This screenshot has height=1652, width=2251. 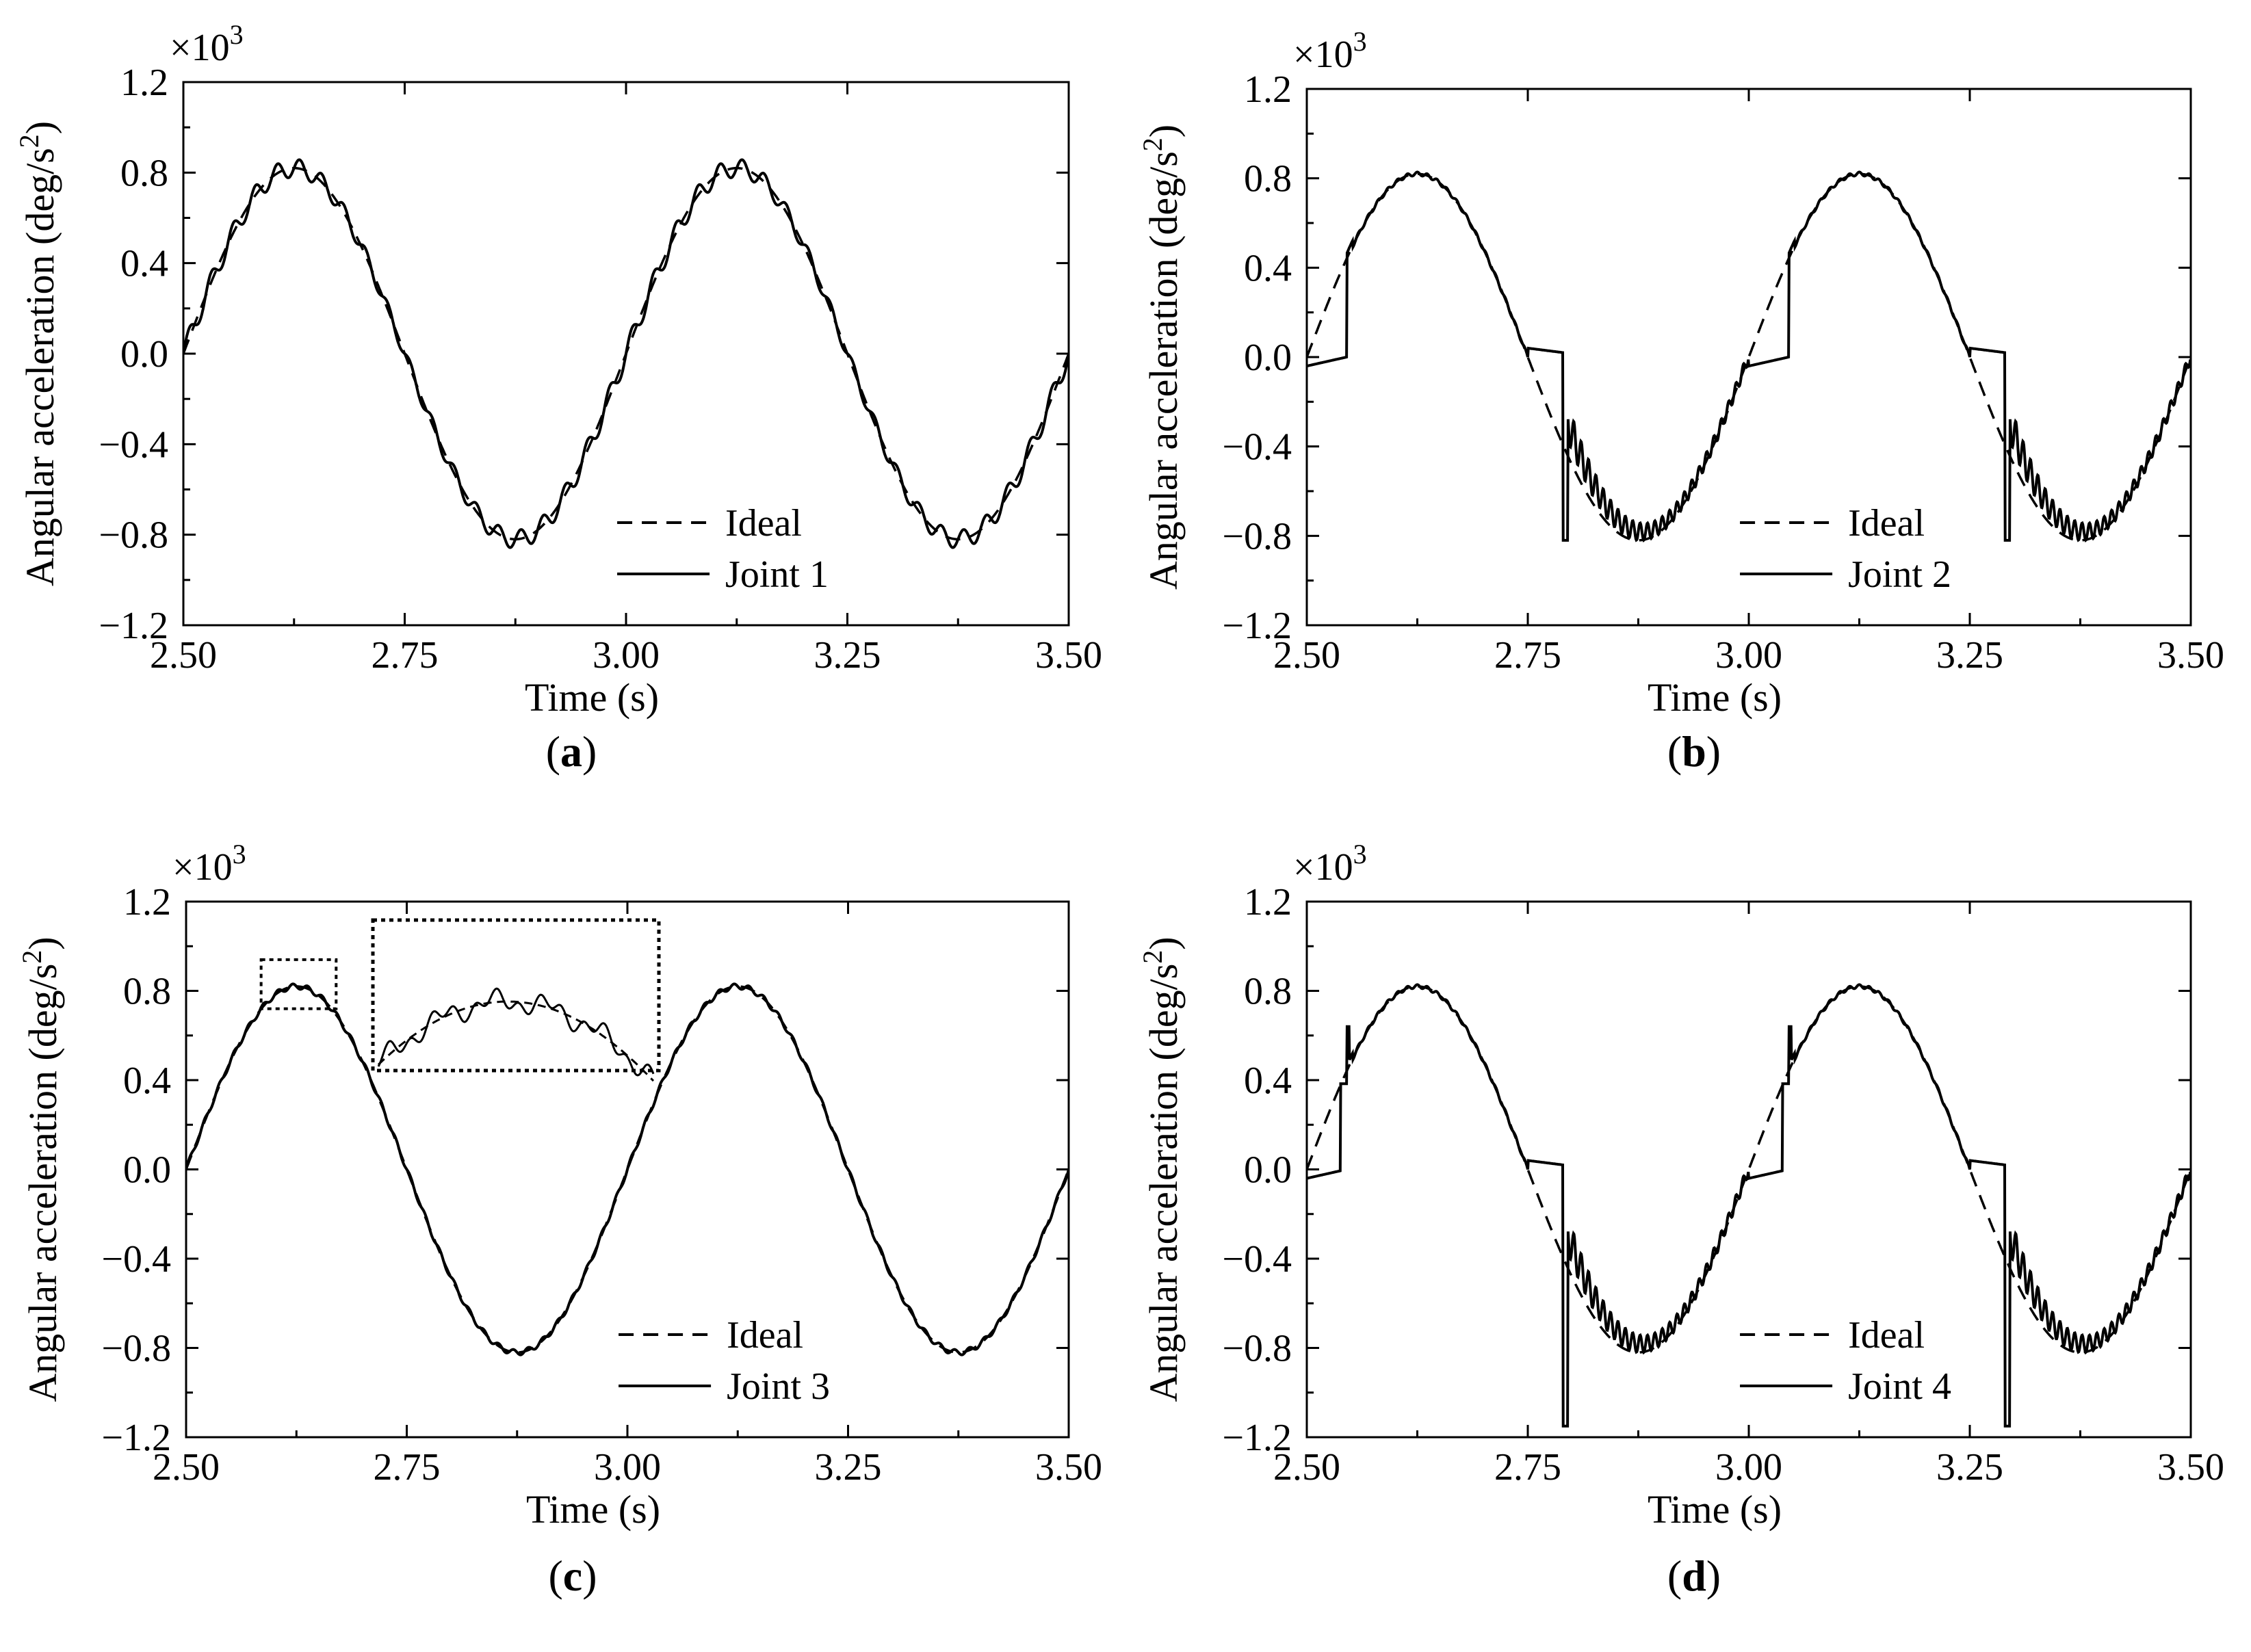 I want to click on legend-label: Joint 4, so click(x=1899, y=1386).